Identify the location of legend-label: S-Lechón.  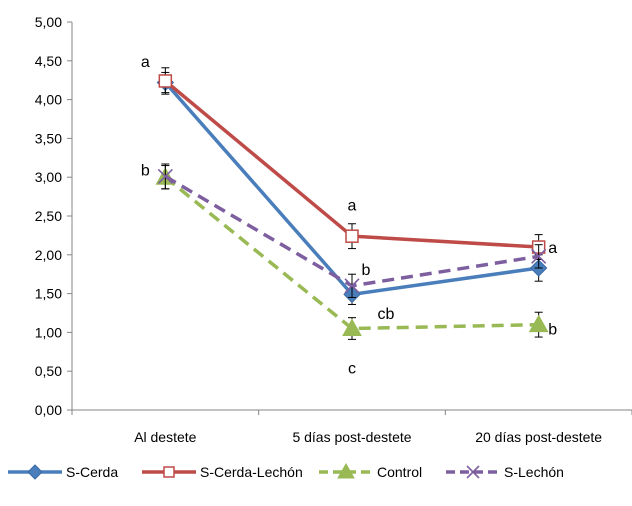
(534, 472).